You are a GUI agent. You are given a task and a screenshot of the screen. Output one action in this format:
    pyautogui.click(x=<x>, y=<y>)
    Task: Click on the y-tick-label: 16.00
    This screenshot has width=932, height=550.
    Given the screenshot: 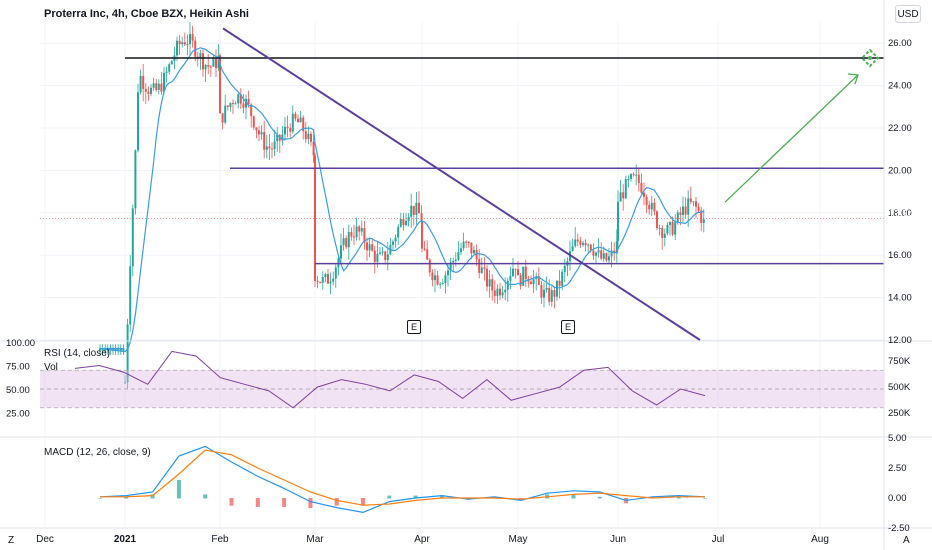 What is the action you would take?
    pyautogui.click(x=900, y=255)
    